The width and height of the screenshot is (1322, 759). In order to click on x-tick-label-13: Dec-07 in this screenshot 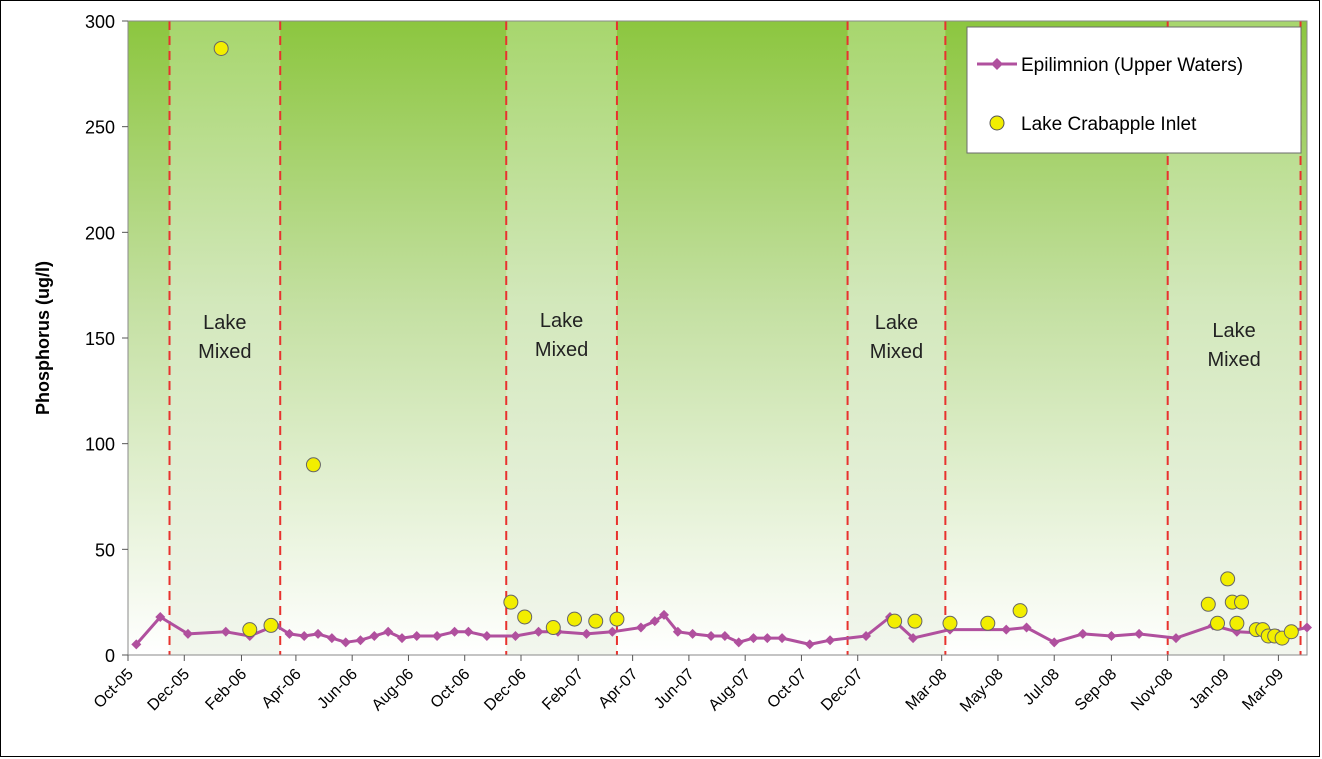, I will do `click(842, 690)`.